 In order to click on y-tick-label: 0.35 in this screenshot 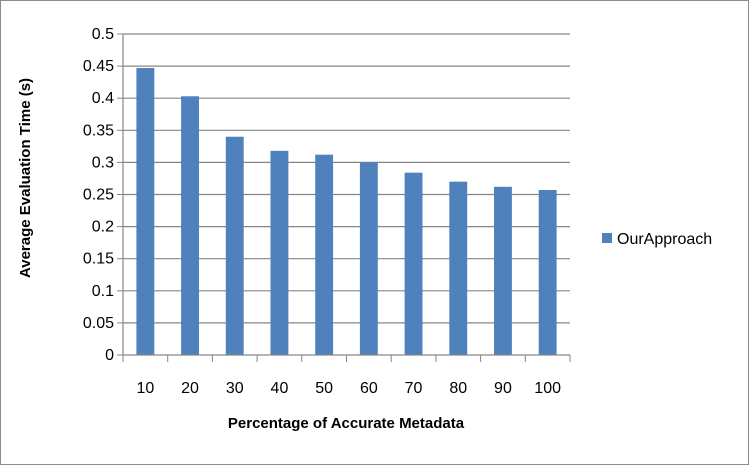, I will do `click(98, 130)`.